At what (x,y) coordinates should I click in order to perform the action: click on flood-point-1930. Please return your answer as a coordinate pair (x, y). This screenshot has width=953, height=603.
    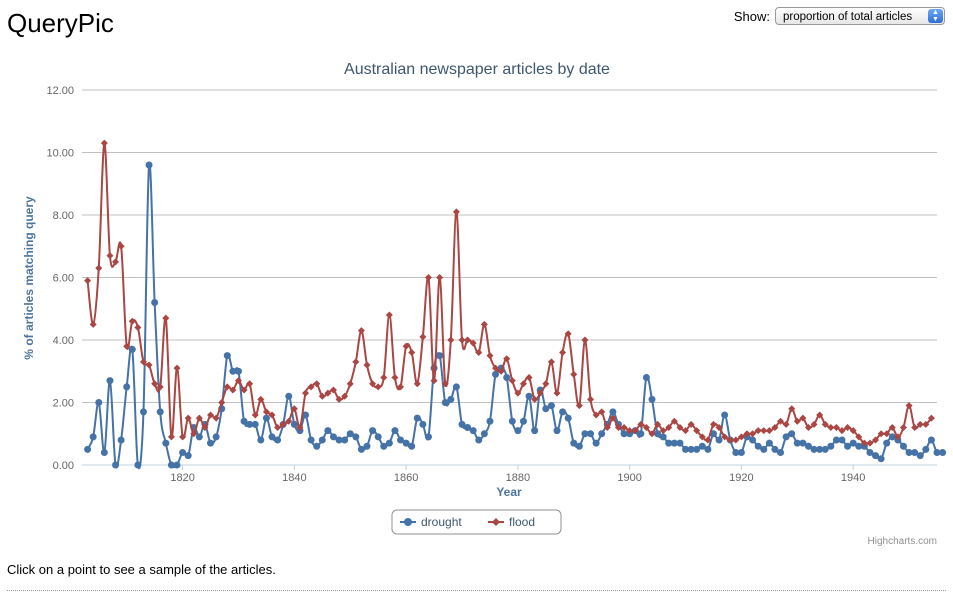
    Looking at the image, I should click on (797, 421).